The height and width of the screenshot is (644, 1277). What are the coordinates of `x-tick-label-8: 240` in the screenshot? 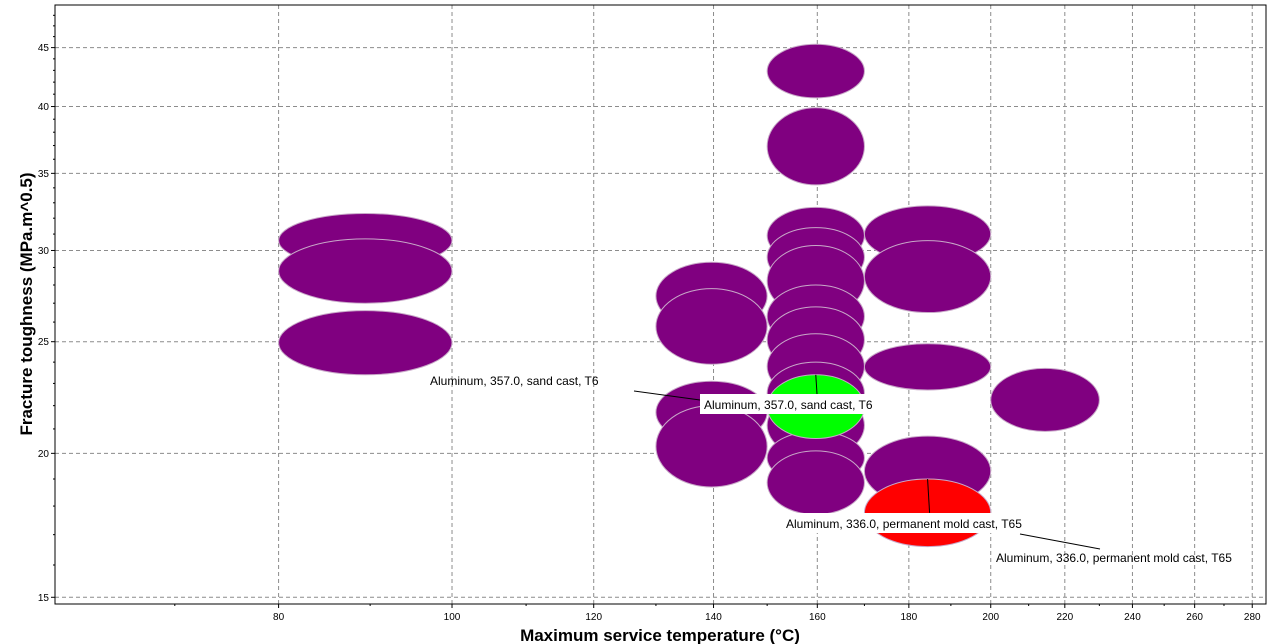 It's located at (1132, 617).